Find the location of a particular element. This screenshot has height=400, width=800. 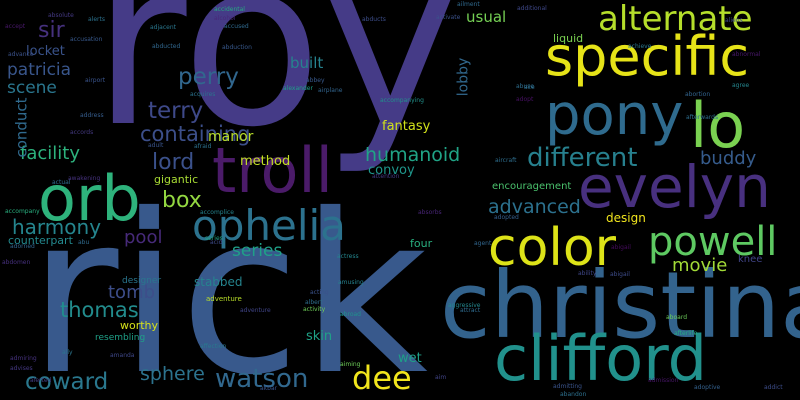

word: sphere is located at coordinates (172, 374).